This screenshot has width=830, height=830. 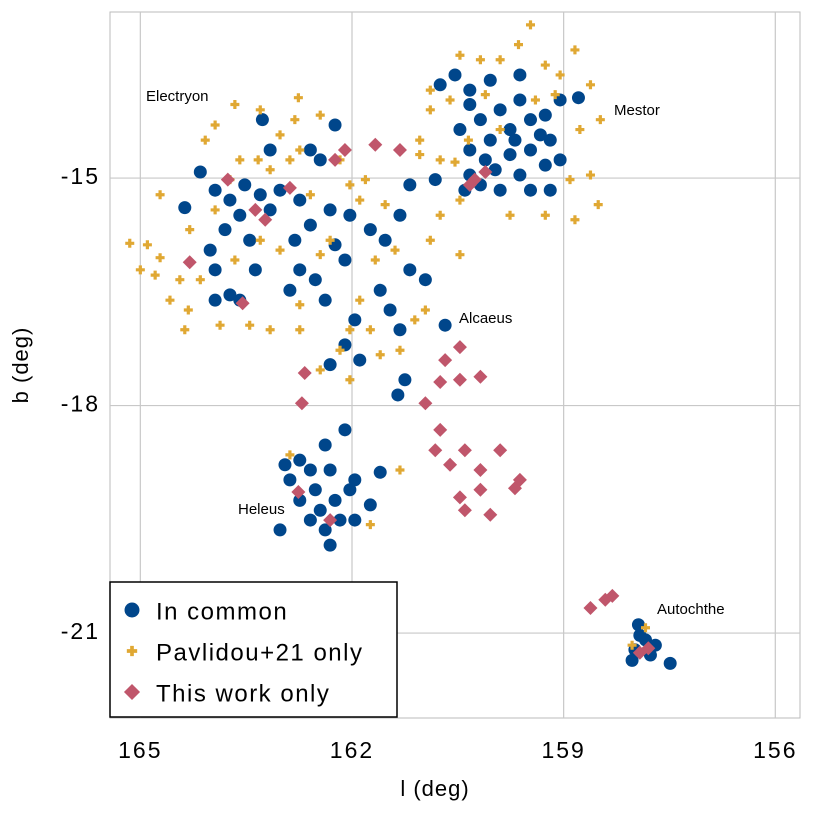 What do you see at coordinates (20, 365) in the screenshot?
I see `y-axis-label: b (deg)` at bounding box center [20, 365].